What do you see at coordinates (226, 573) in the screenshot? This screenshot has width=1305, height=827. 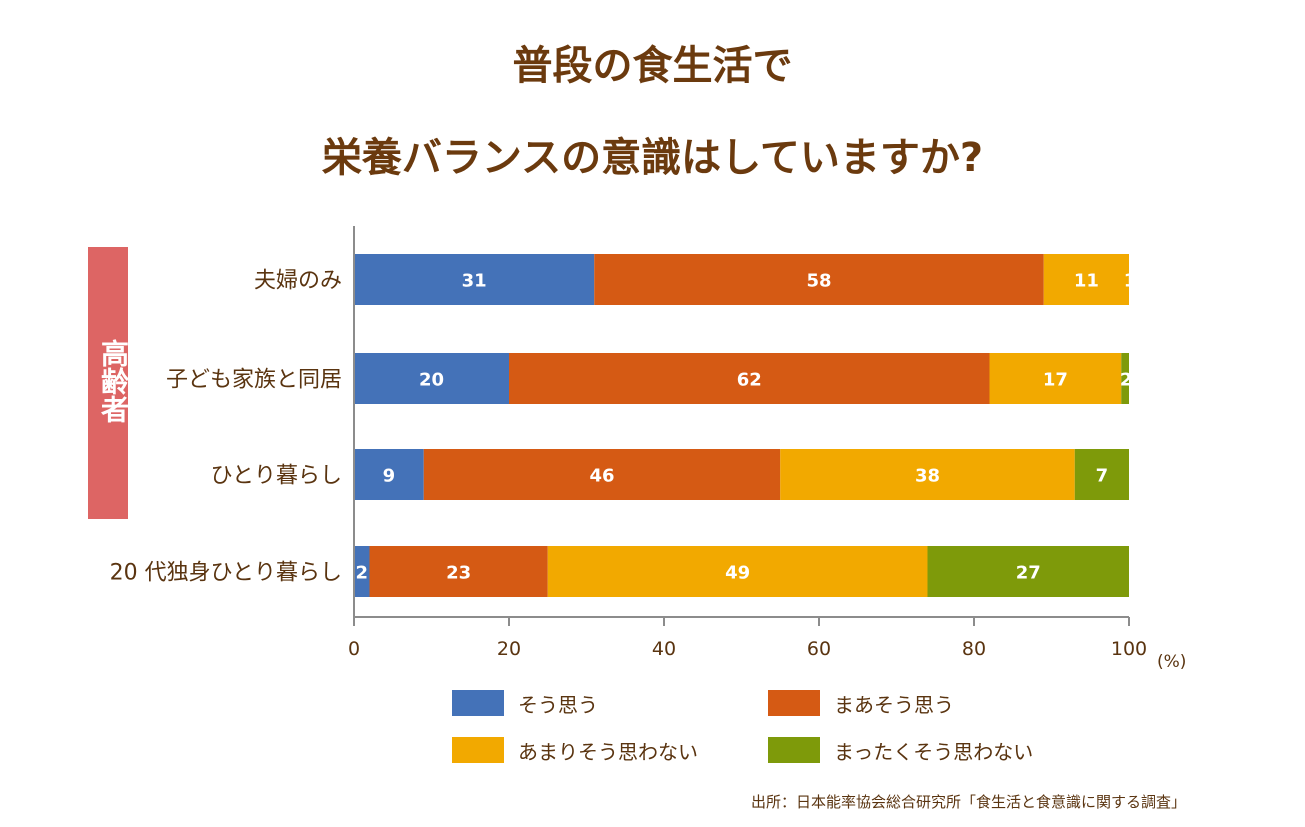 I see `category-label: 20 代独身ひとり暮らし` at bounding box center [226, 573].